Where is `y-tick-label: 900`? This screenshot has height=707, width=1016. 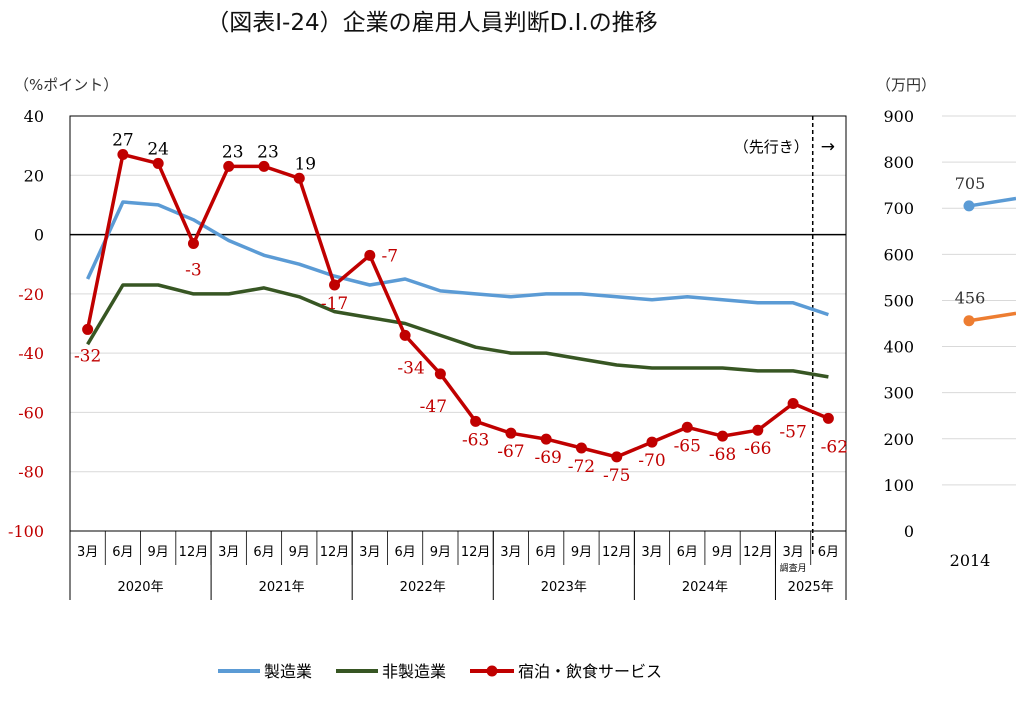 y-tick-label: 900 is located at coordinates (898, 116).